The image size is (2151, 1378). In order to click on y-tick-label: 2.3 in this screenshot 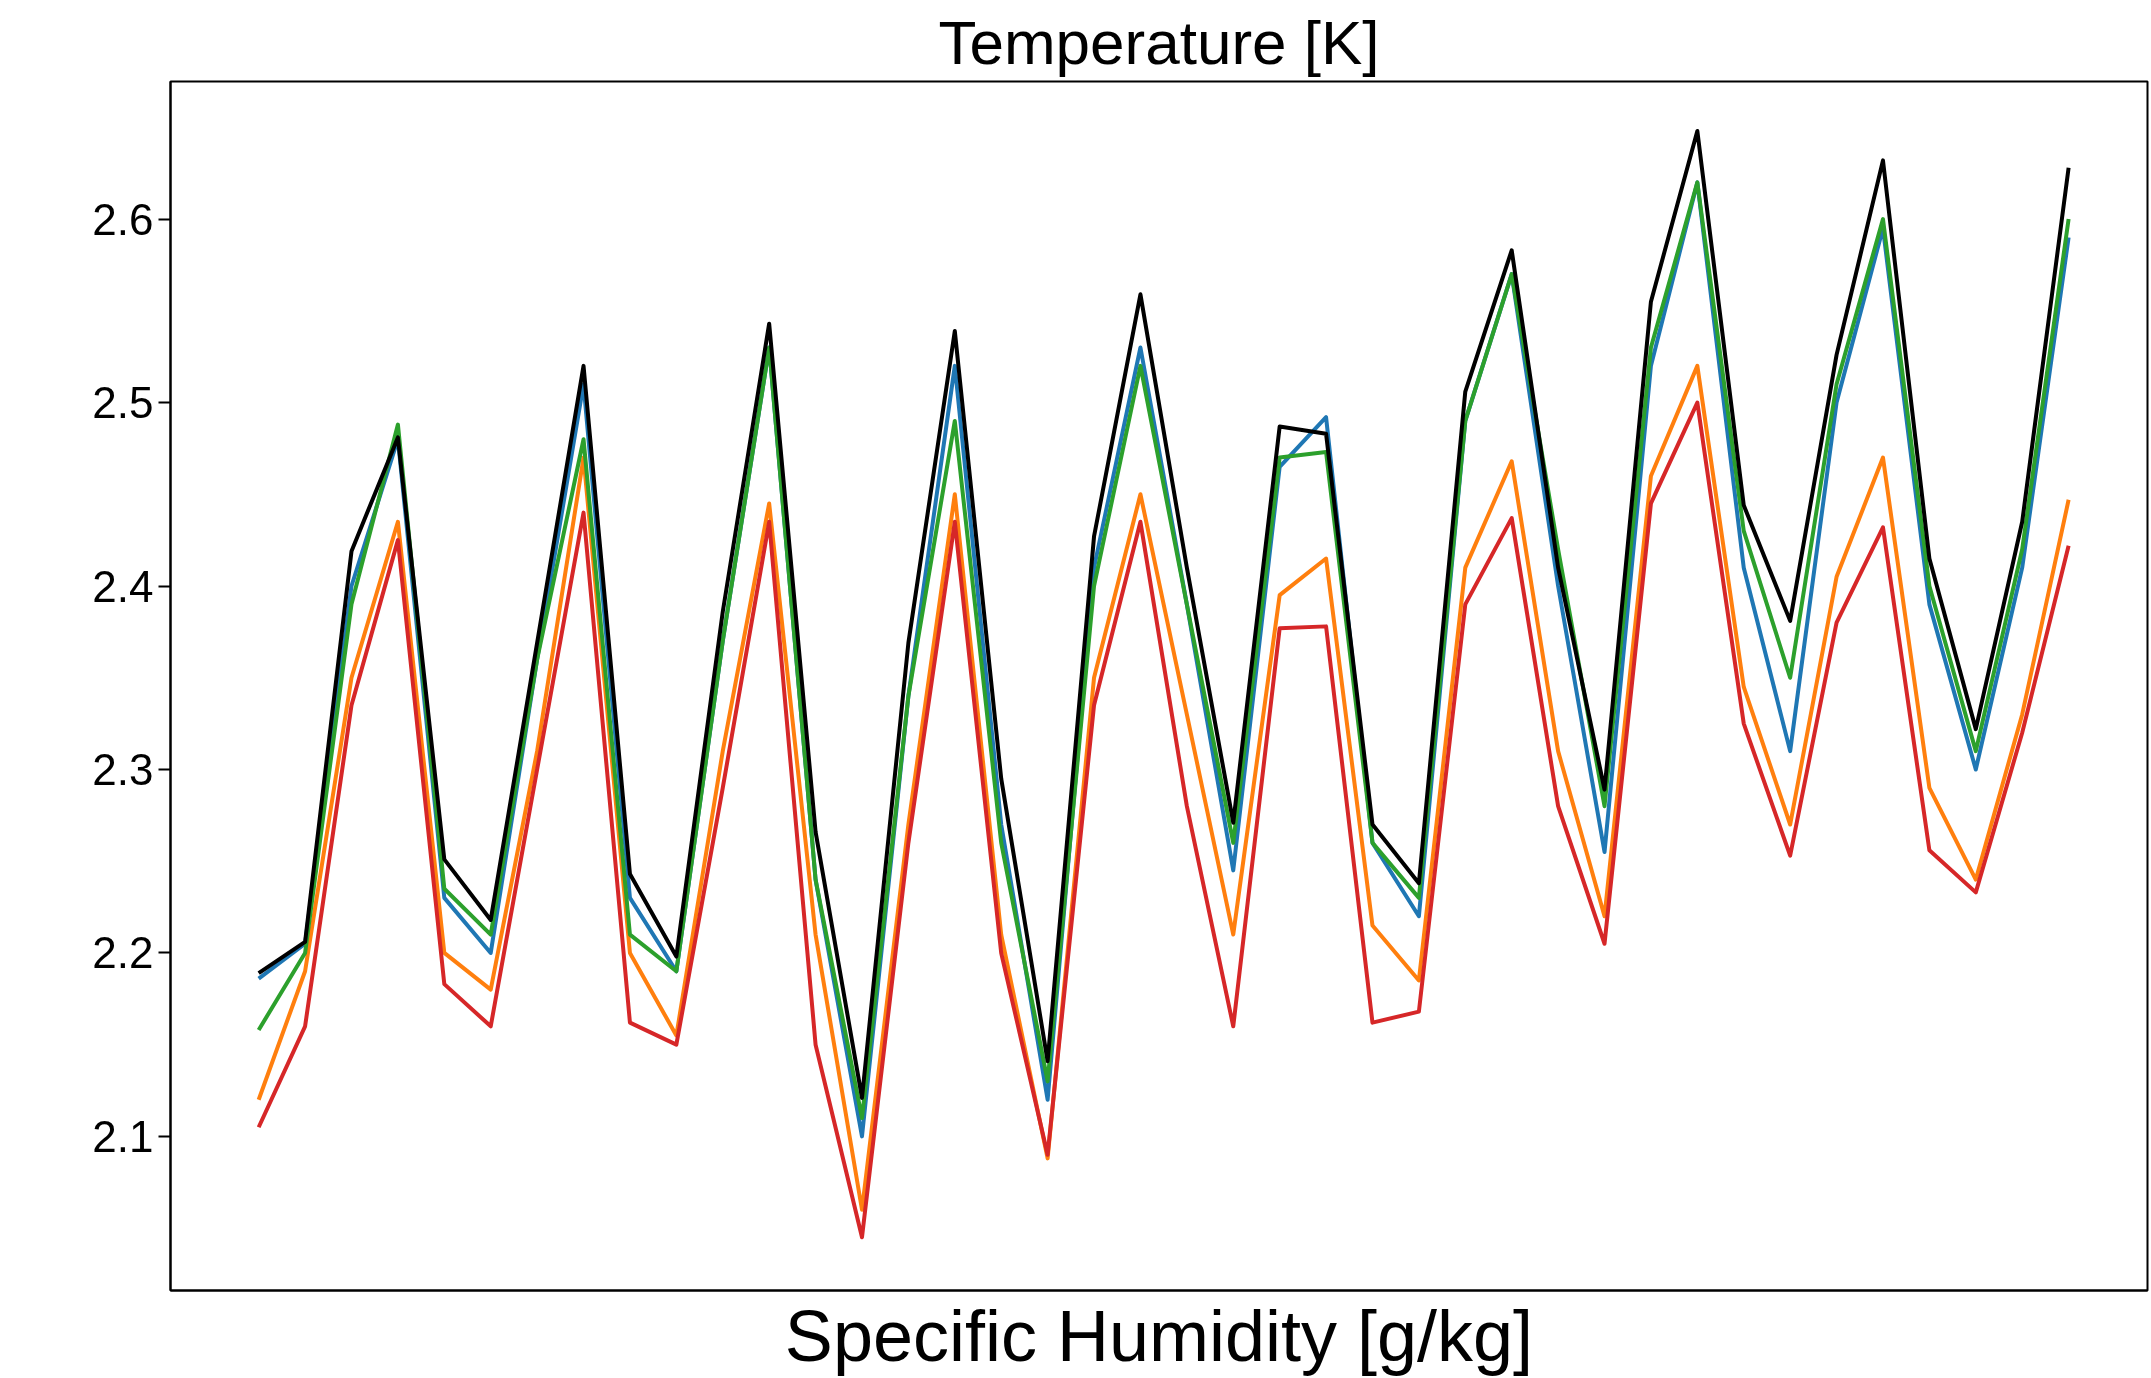, I will do `click(123, 769)`.